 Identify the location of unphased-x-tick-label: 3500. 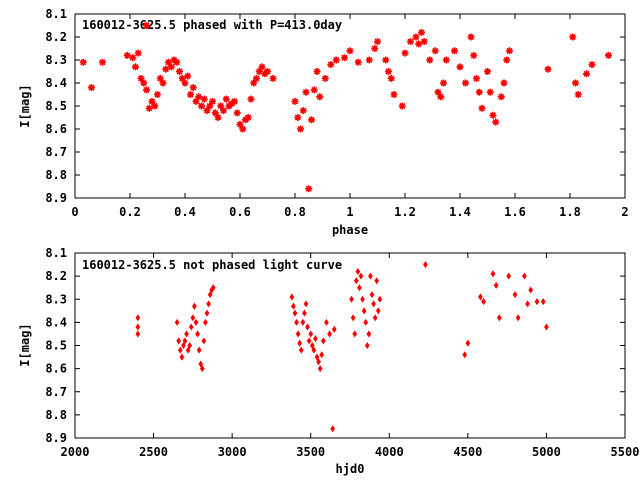
(310, 452).